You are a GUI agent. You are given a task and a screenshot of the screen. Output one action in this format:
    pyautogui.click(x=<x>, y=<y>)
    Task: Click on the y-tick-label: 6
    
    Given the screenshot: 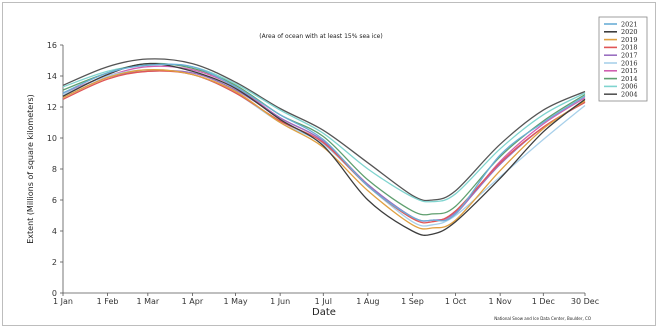 What is the action you would take?
    pyautogui.click(x=54, y=200)
    